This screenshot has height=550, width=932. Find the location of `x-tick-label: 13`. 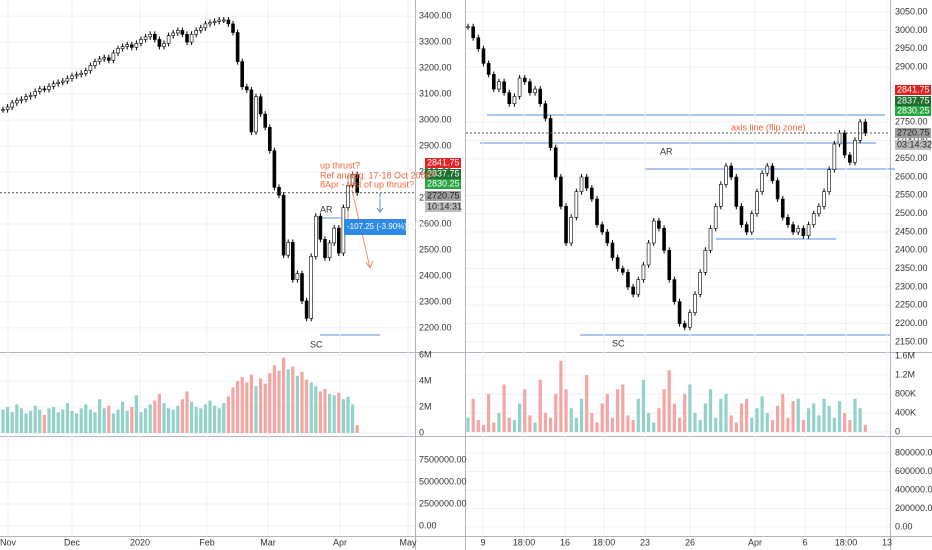

x-tick-label: 13 is located at coordinates (887, 542).